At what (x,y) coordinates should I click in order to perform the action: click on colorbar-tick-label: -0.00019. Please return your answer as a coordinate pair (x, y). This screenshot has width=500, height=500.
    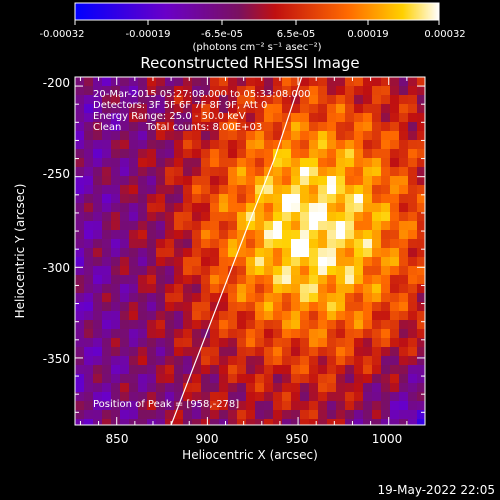
    Looking at the image, I should click on (148, 34).